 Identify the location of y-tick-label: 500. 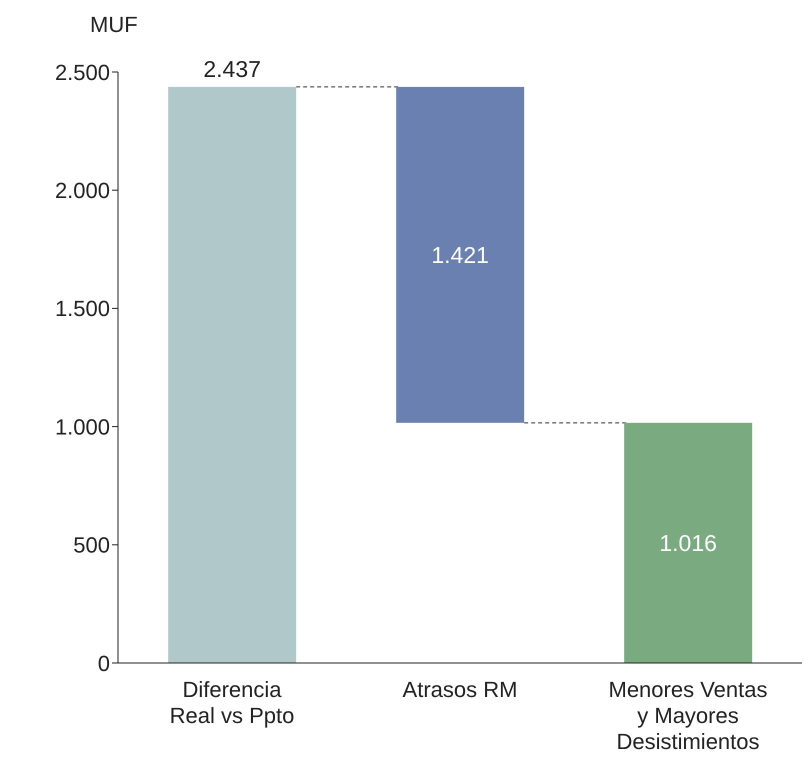
(91, 545).